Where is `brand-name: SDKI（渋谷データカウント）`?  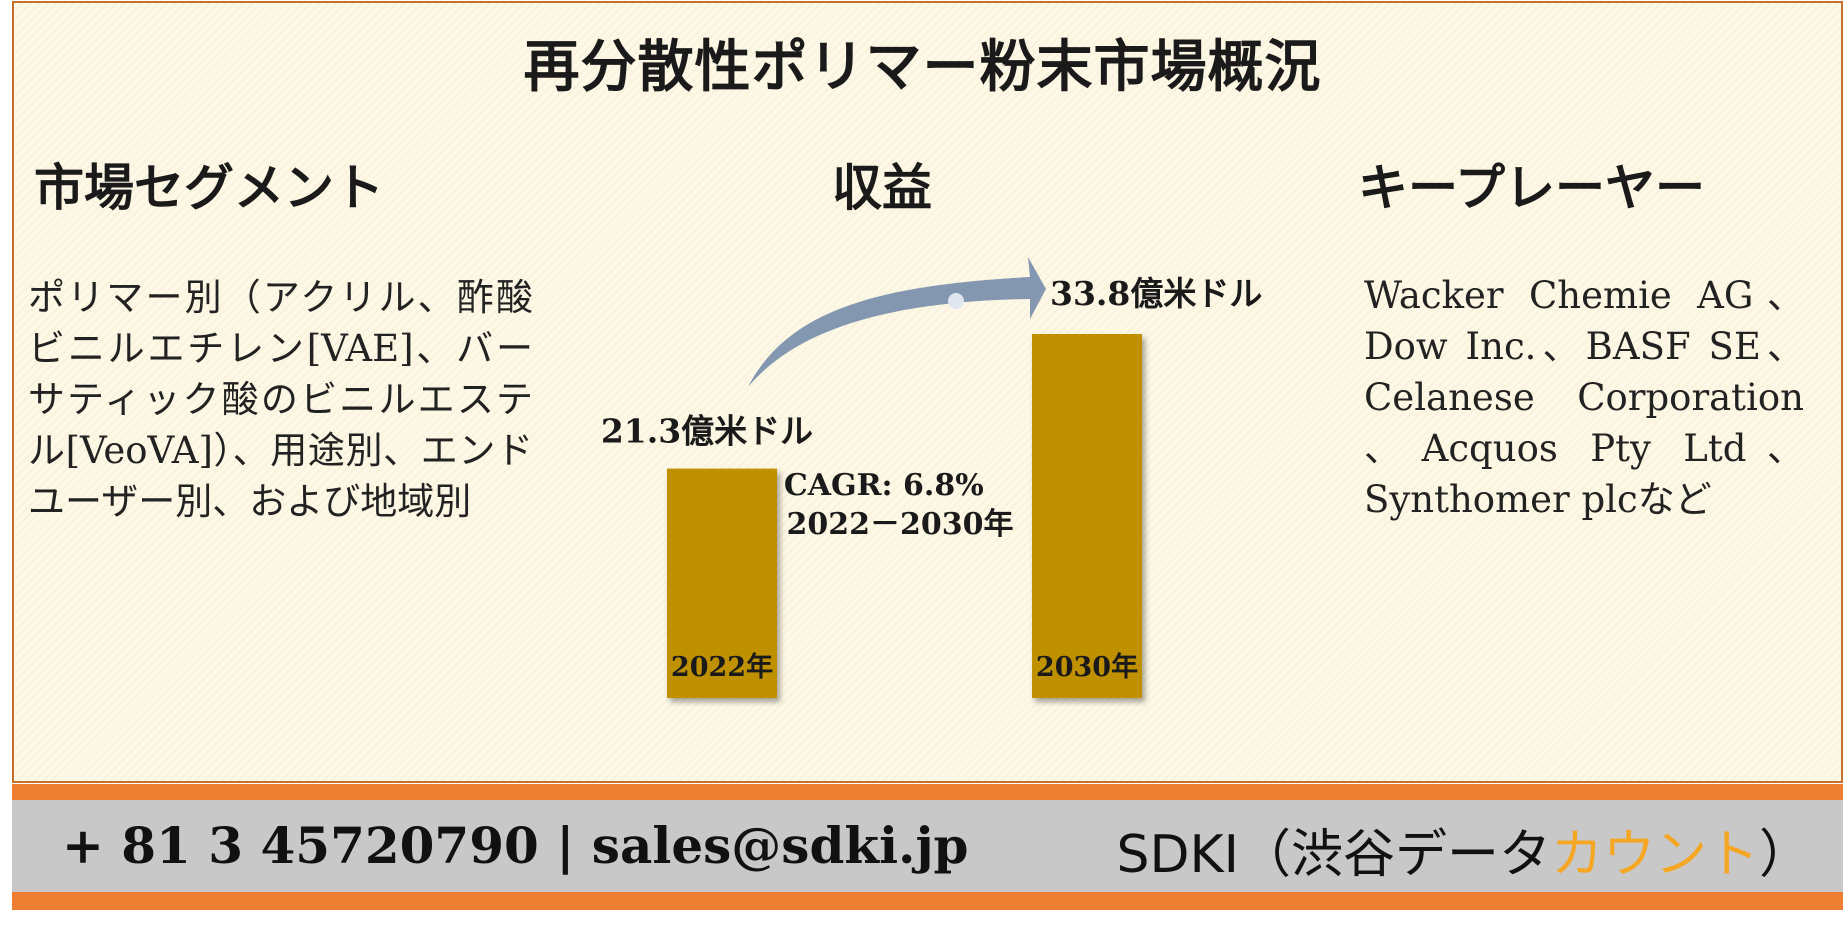 brand-name: SDKI（渋谷データカウント） is located at coordinates (1463, 849).